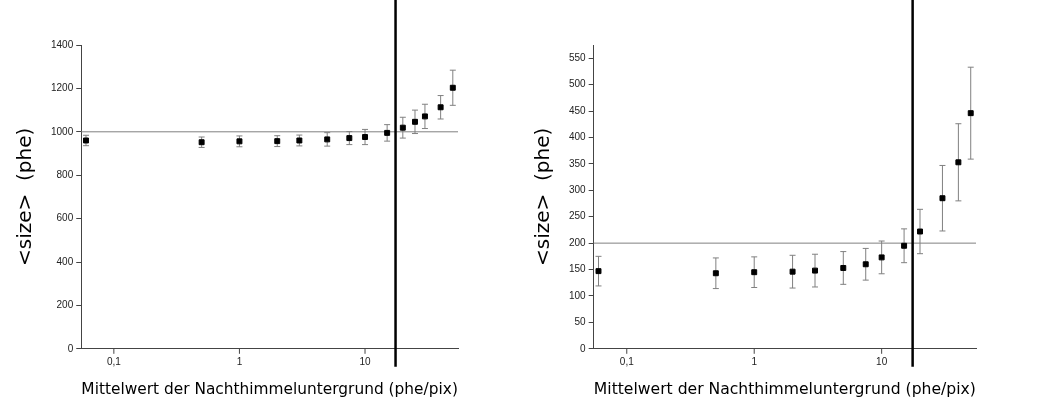 The image size is (1037, 407). Describe the element at coordinates (578, 190) in the screenshot. I see `y-tick-label: 300` at that location.